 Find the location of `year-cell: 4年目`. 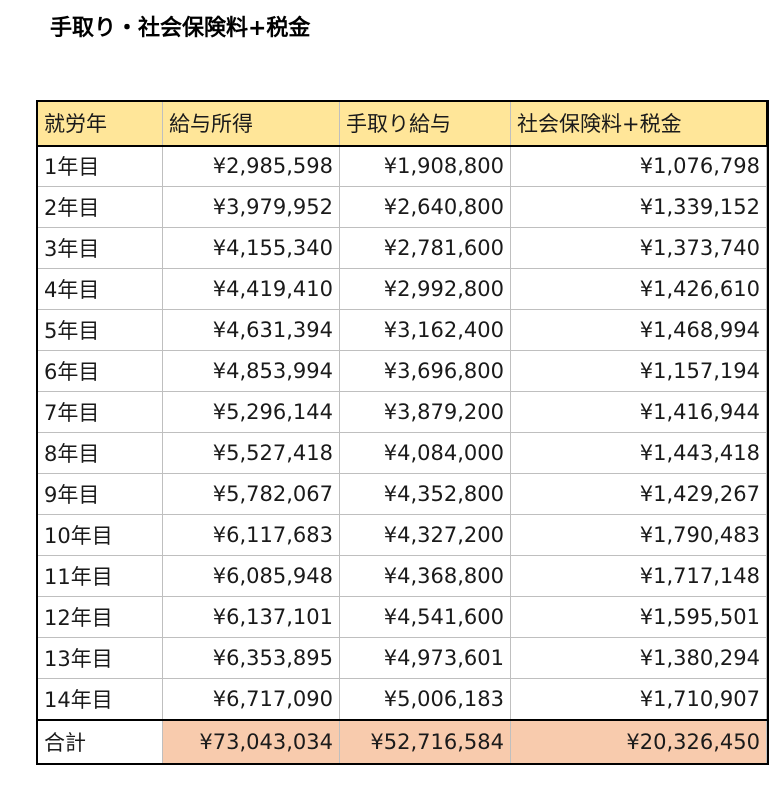

year-cell: 4年目 is located at coordinates (100, 289).